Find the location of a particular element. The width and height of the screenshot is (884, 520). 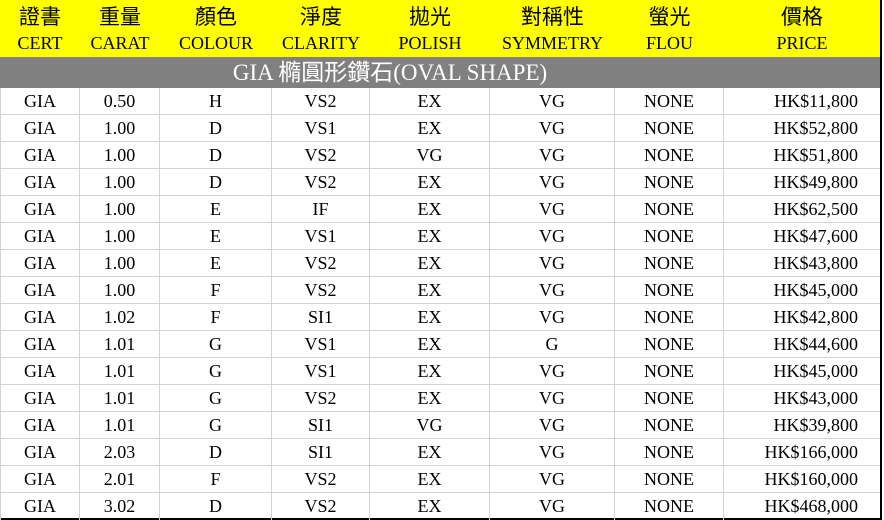

col-header-flou: 螢光 FLOU is located at coordinates (669, 28).